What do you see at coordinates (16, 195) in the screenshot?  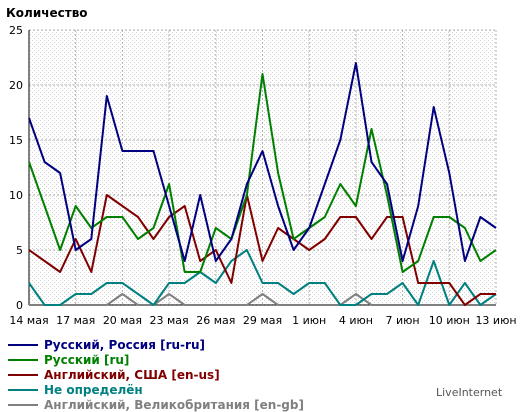 I see `y-tick-label: 10` at bounding box center [16, 195].